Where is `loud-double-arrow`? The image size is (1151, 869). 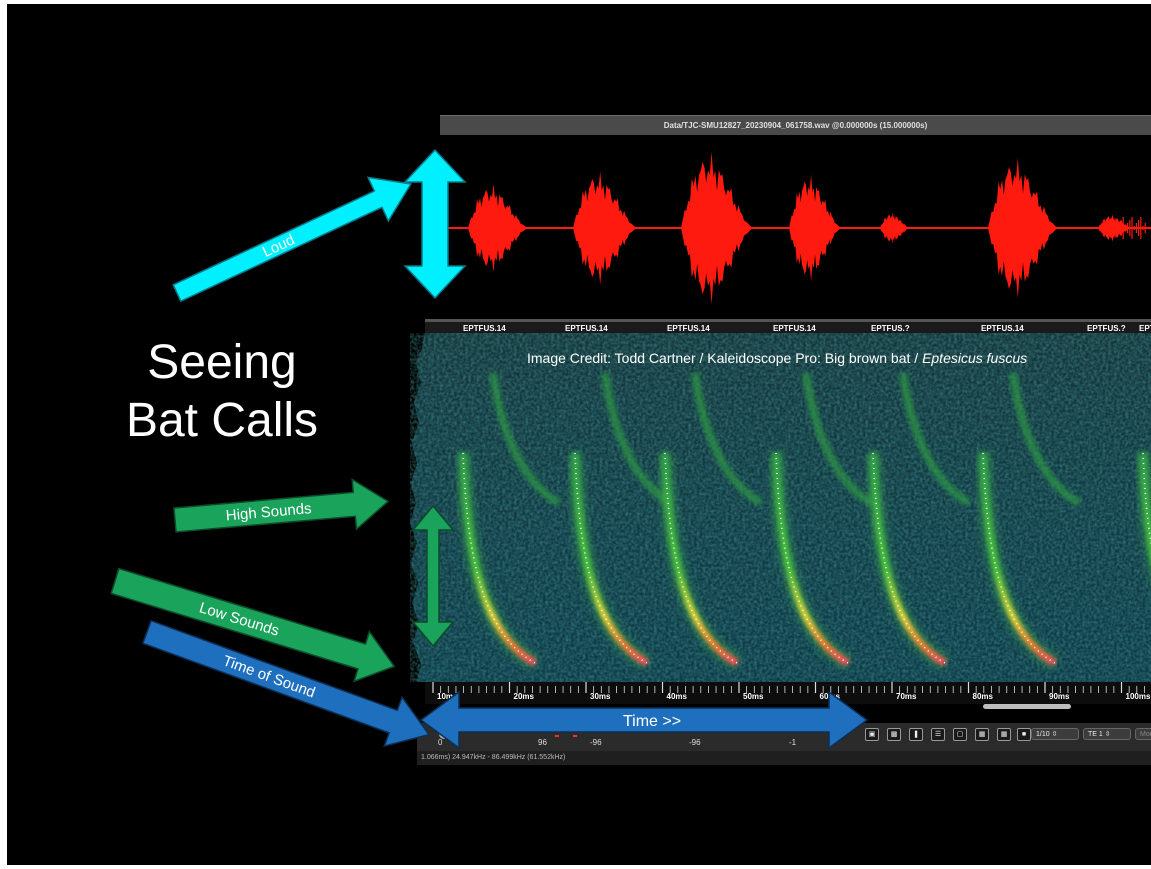
loud-double-arrow is located at coordinates (435, 224).